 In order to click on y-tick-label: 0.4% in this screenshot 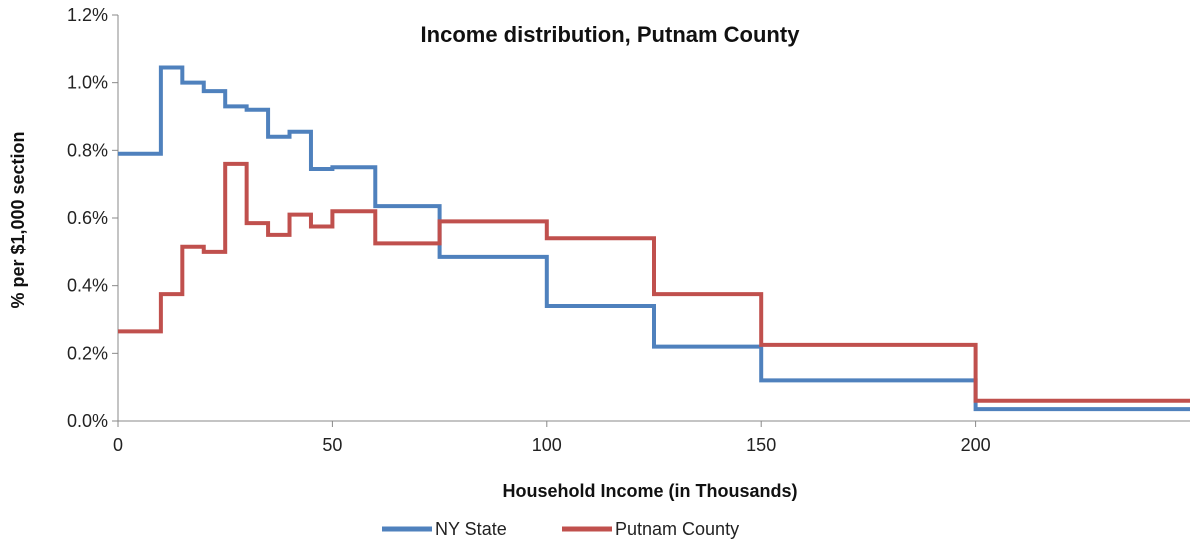, I will do `click(87, 286)`.